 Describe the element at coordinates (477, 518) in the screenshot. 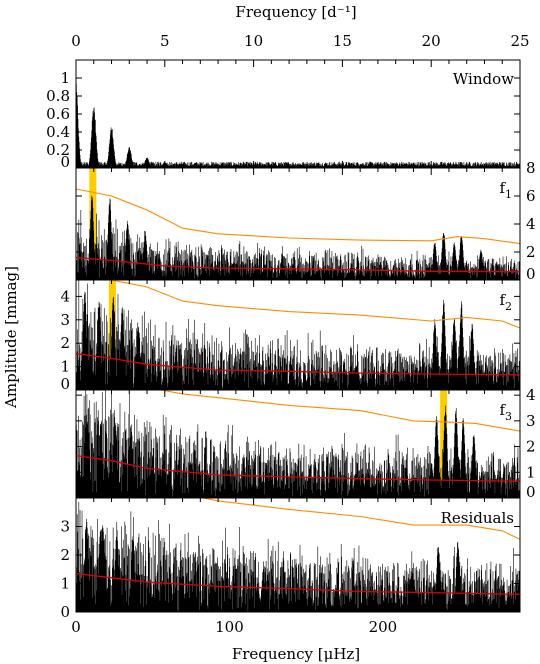

I see `panel-label: Residuals` at that location.